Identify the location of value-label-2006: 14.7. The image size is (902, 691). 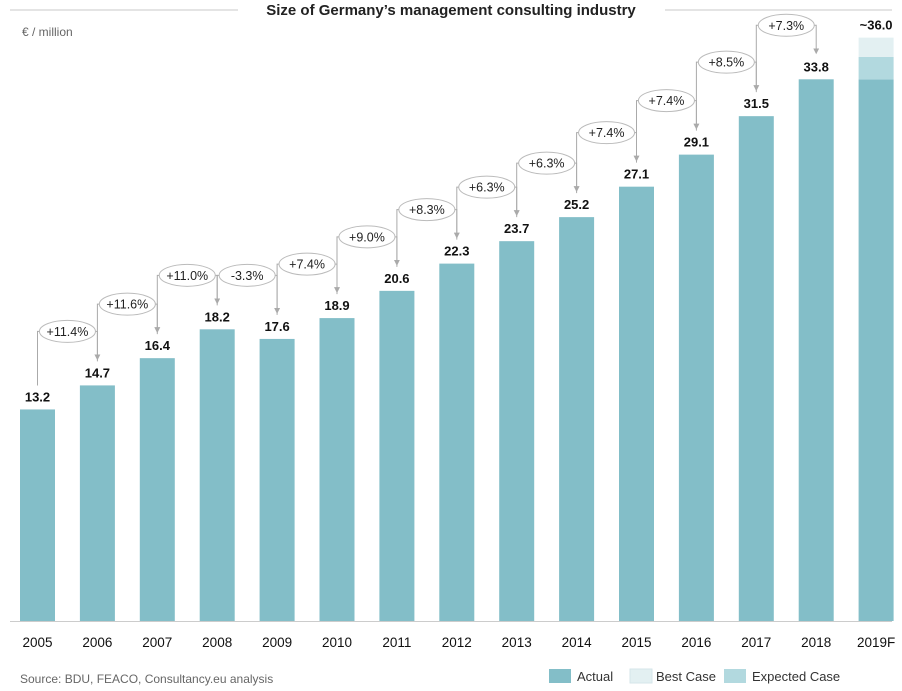
(97, 372).